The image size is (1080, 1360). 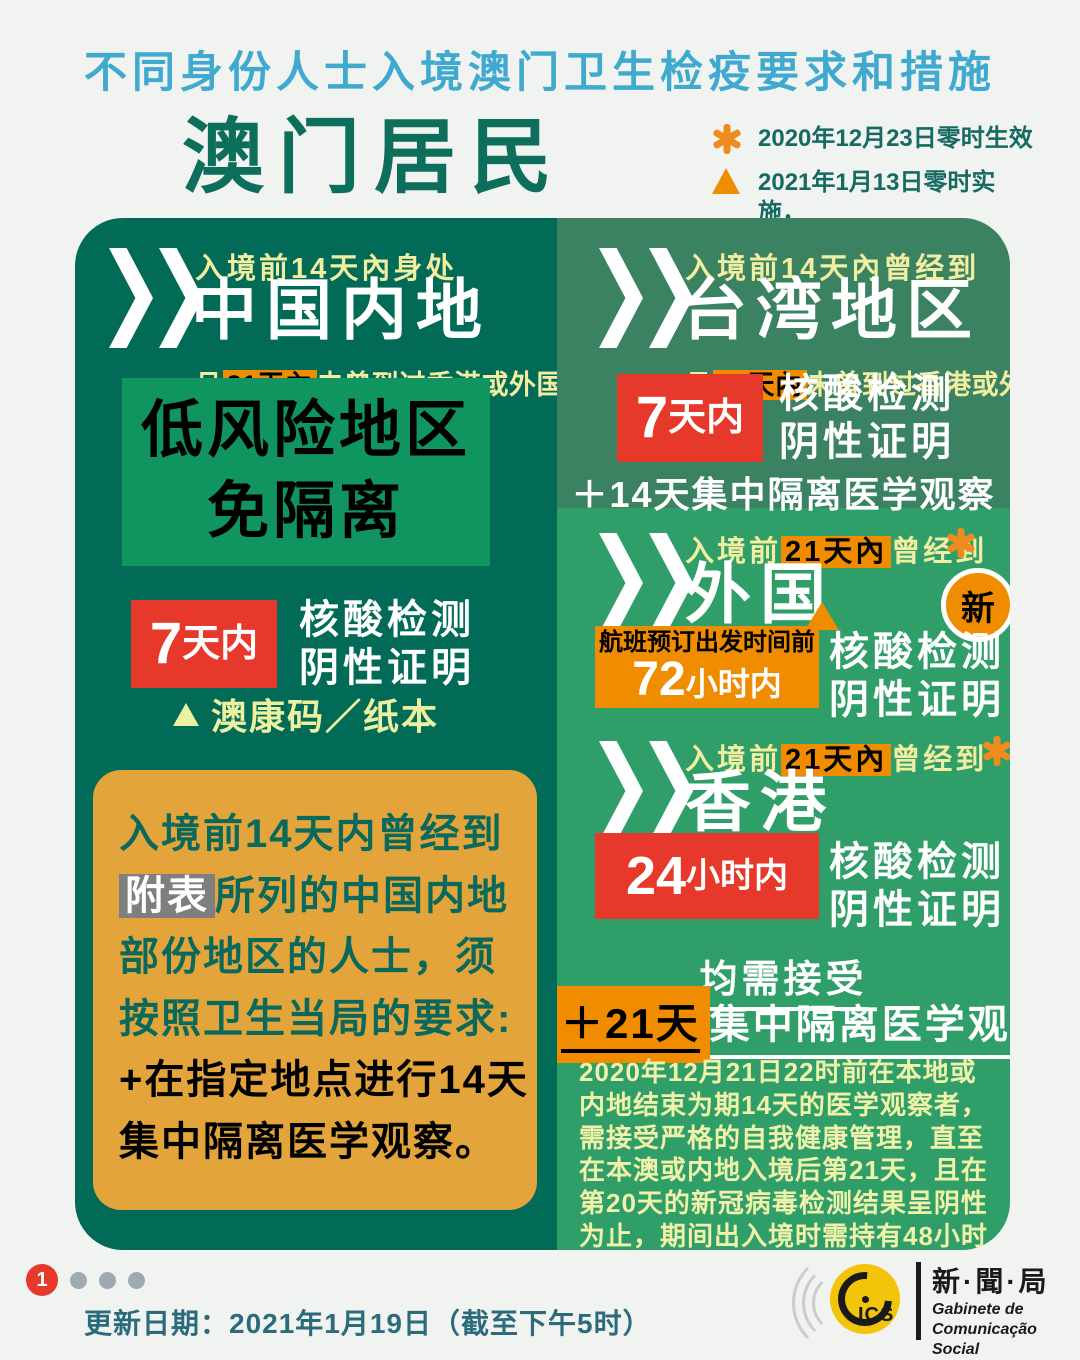 I want to click on foreign-eyebrow: 入境前 21天內 曾经到, so click(x=836, y=552).